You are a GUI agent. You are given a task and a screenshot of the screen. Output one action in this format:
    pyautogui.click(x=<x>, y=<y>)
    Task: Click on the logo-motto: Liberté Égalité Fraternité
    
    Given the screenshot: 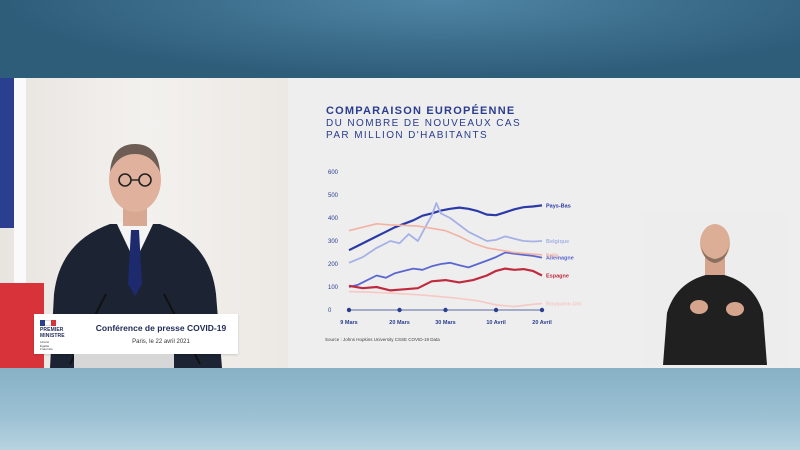 What is the action you would take?
    pyautogui.click(x=46, y=345)
    